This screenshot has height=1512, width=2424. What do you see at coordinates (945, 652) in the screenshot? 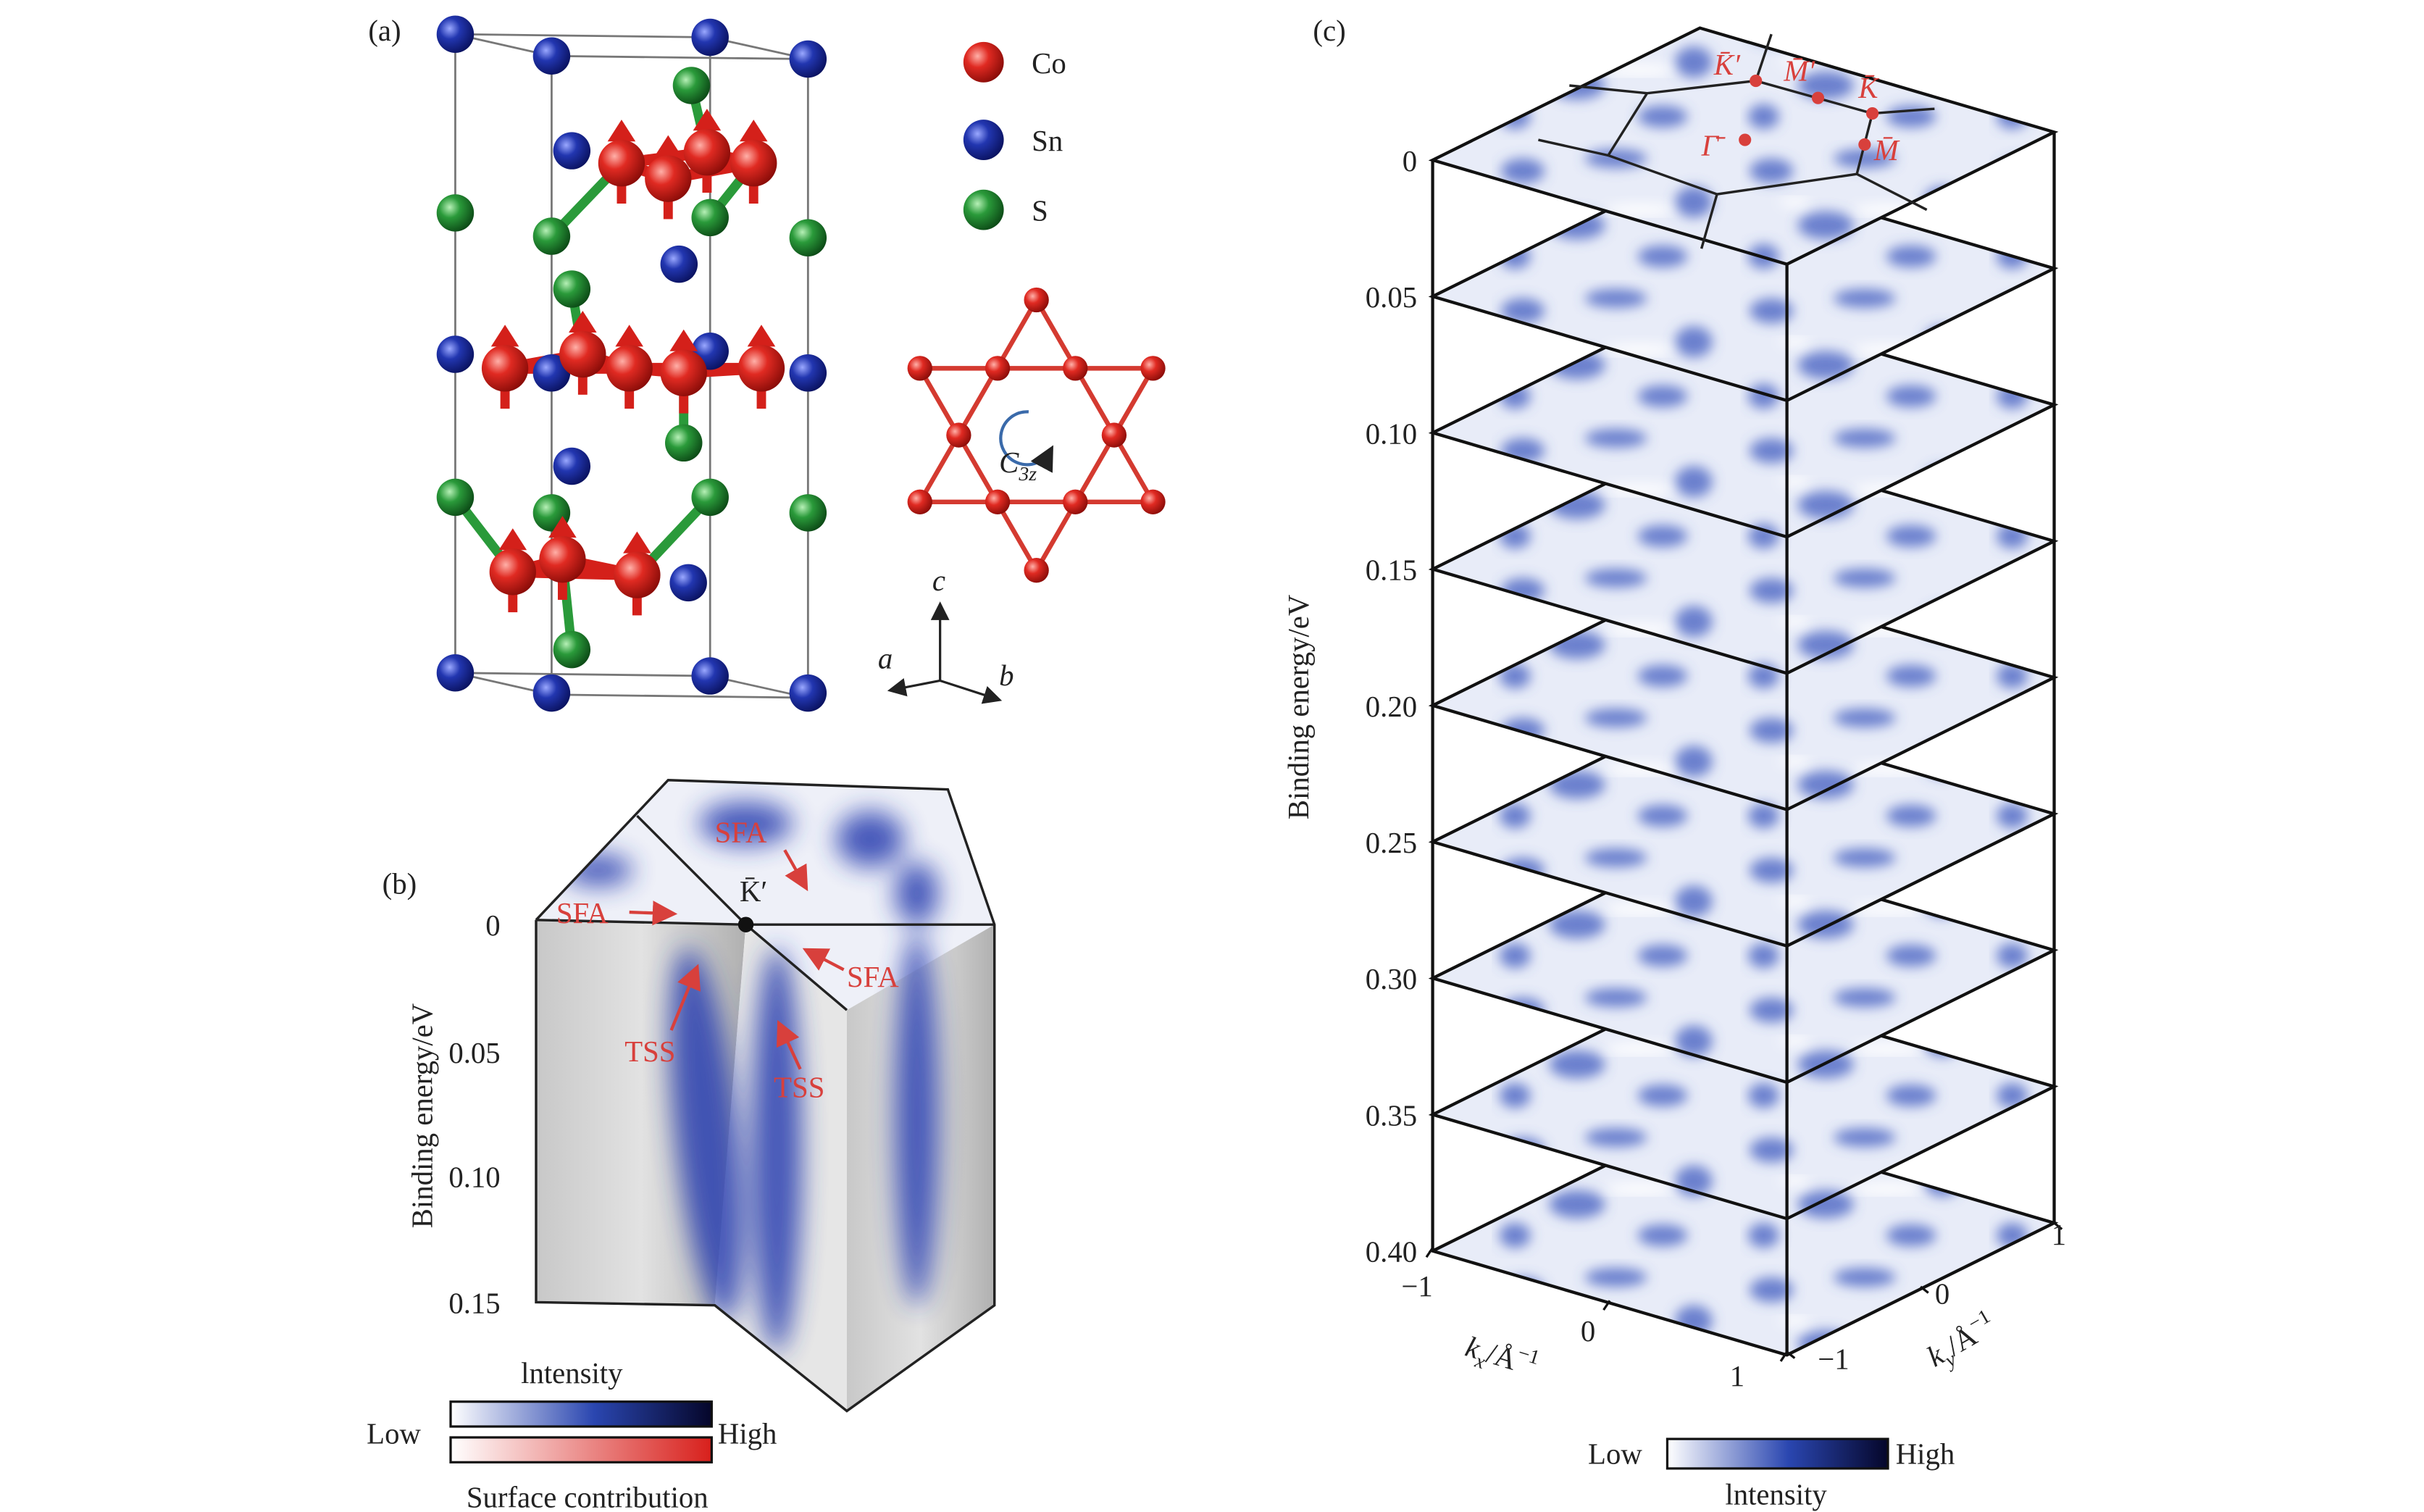
I see `axes-triad` at bounding box center [945, 652].